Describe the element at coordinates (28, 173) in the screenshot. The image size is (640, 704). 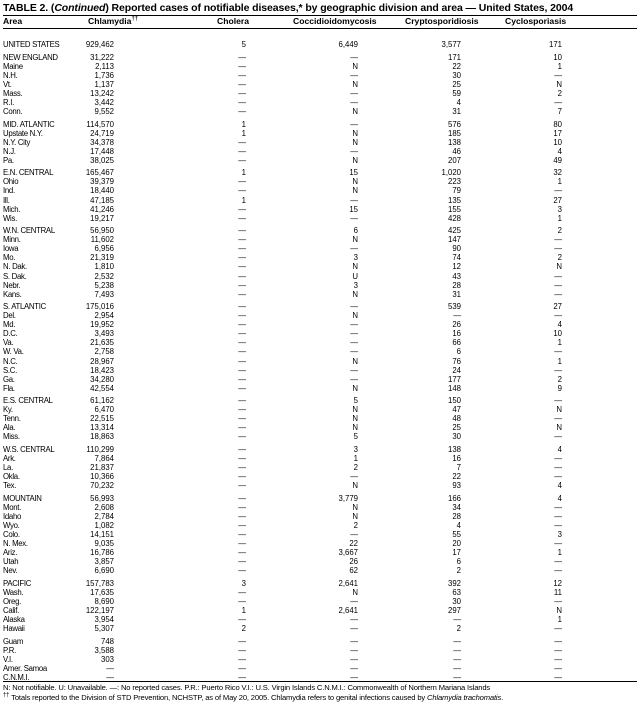
I see `area-cell: E.N. CENTRAL` at that location.